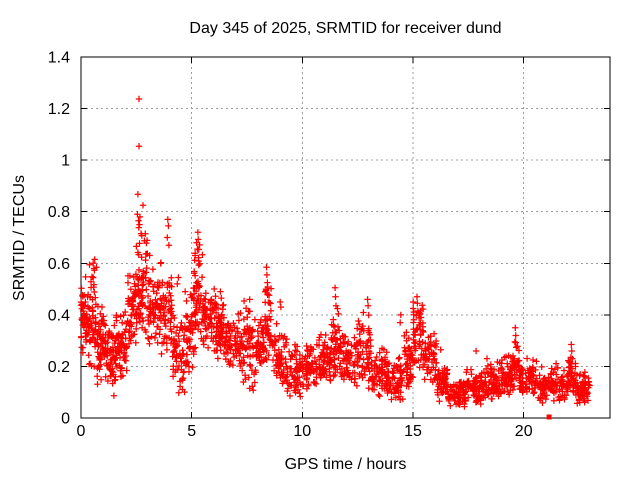 The height and width of the screenshot is (480, 640). I want to click on y-tick-label: 0.8, so click(59, 212).